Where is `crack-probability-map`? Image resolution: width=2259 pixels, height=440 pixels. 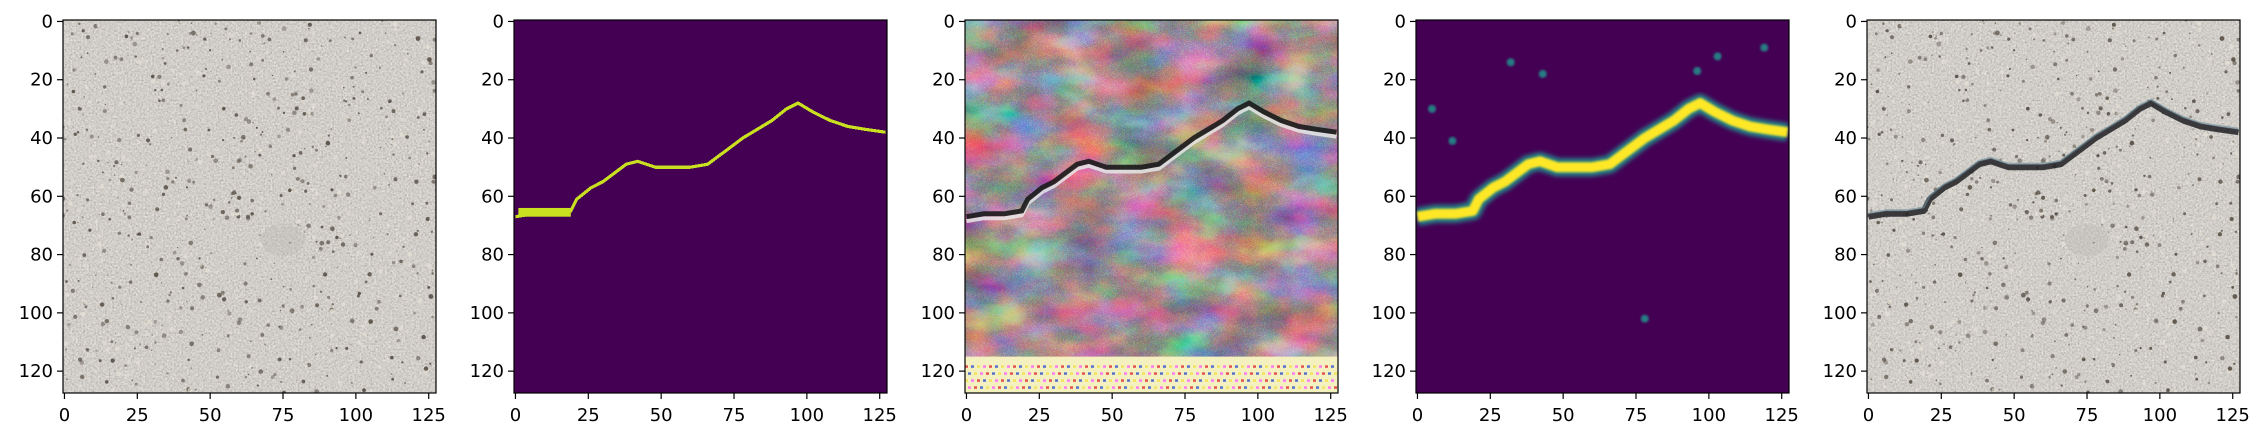
crack-probability-map is located at coordinates (1602, 206).